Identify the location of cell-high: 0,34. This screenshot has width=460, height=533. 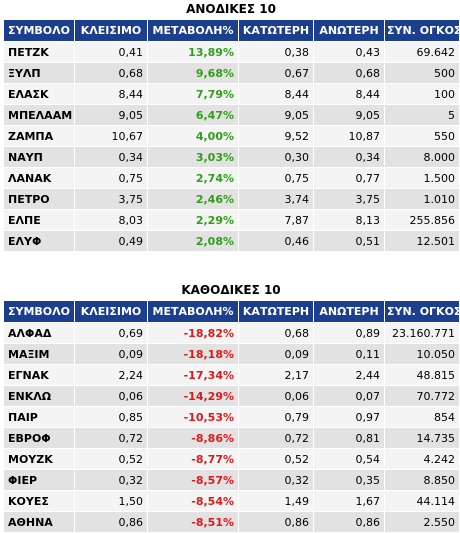
(349, 157).